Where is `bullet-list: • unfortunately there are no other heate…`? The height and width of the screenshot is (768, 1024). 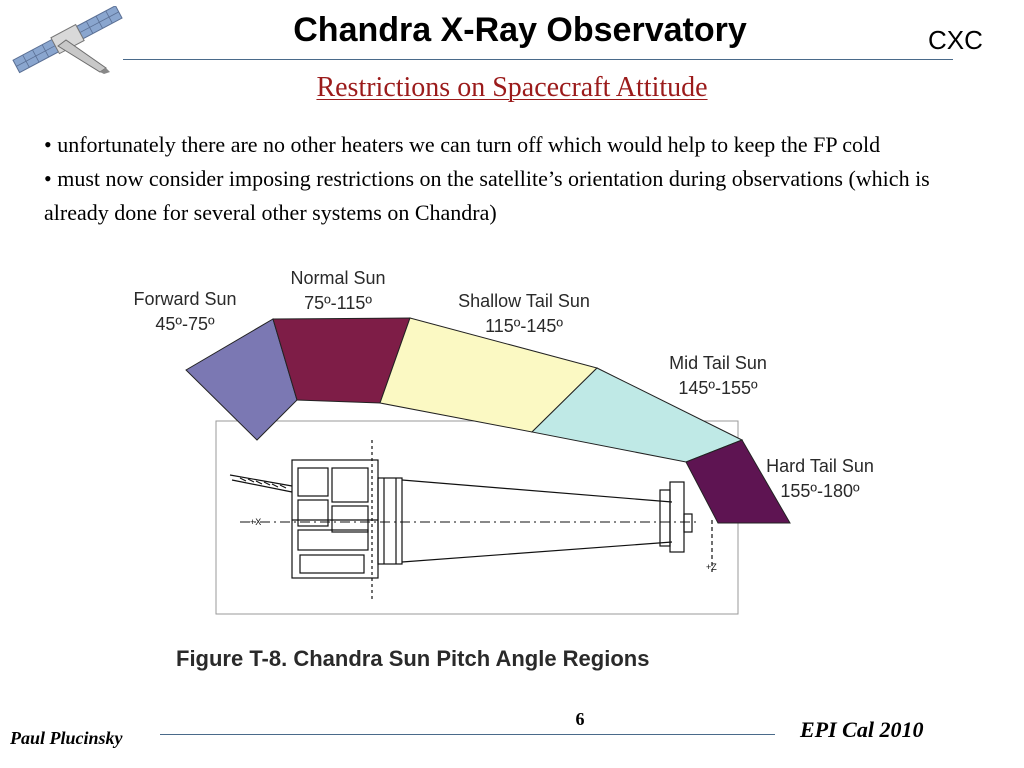
bullet-list: • unfortunately there are no other heate… is located at coordinates (494, 179).